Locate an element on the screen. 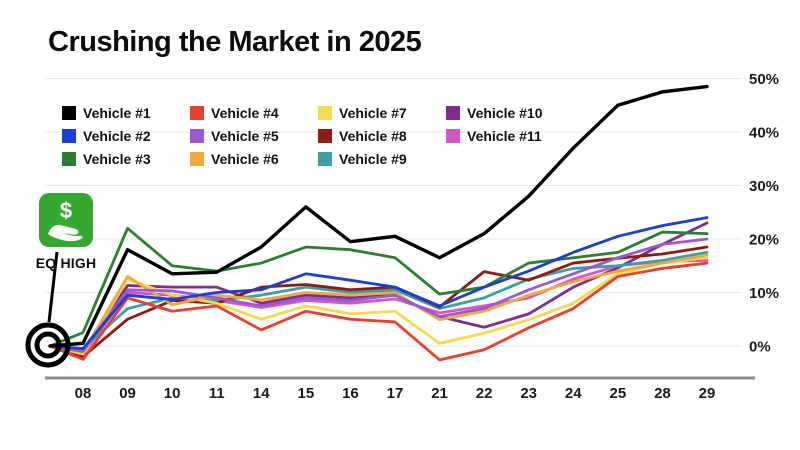 The height and width of the screenshot is (450, 800). legend-item: Vehicle #9 is located at coordinates (370, 159).